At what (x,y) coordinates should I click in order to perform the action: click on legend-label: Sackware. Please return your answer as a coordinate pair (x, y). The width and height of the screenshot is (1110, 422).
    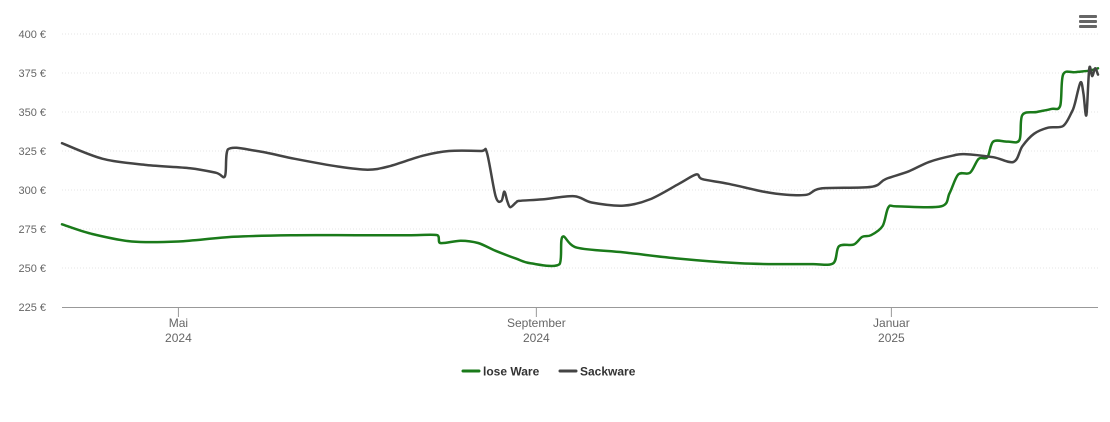
    Looking at the image, I should click on (608, 372).